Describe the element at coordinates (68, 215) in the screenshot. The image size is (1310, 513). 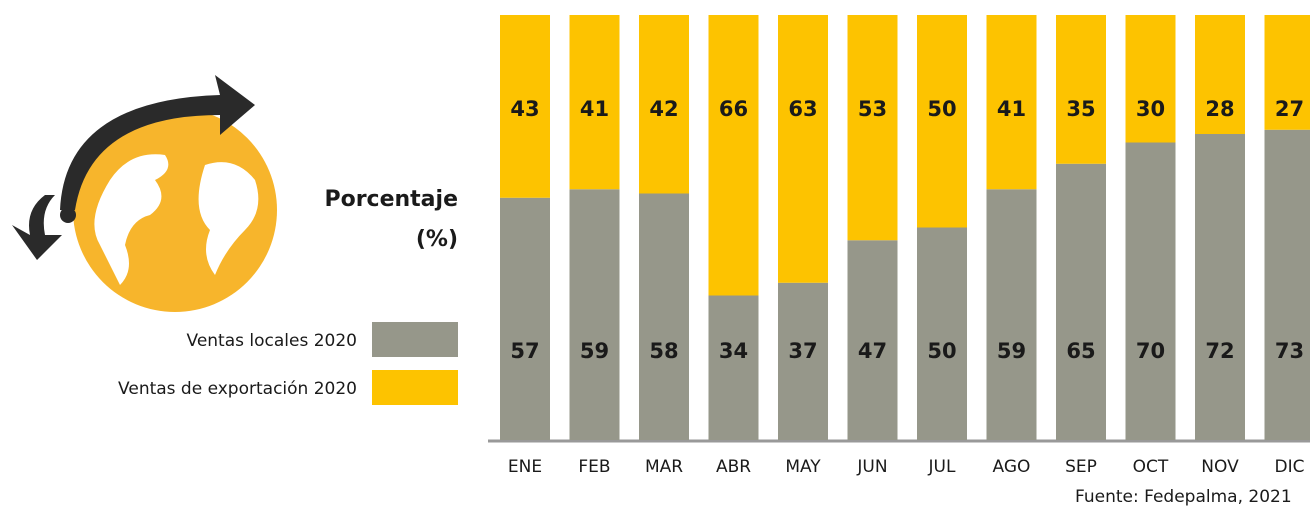
I see `dot` at that location.